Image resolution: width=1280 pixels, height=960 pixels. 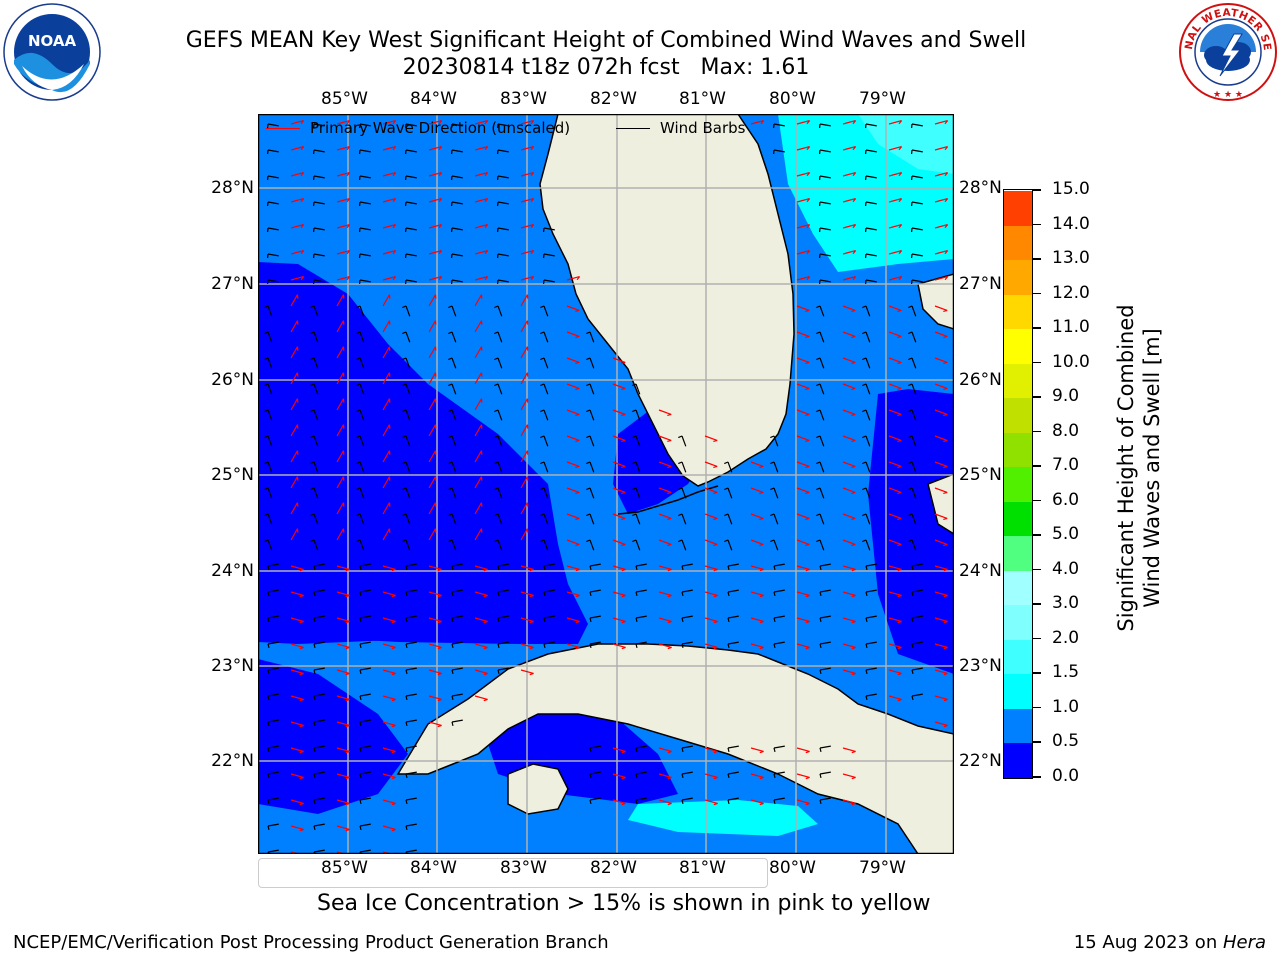 What do you see at coordinates (1018, 484) in the screenshot?
I see `colorbar` at bounding box center [1018, 484].